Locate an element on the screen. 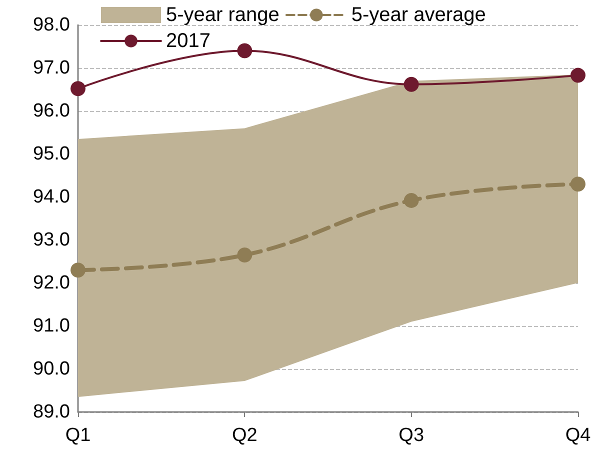 The width and height of the screenshot is (604, 456). x-tick-label: Q1 is located at coordinates (78, 435).